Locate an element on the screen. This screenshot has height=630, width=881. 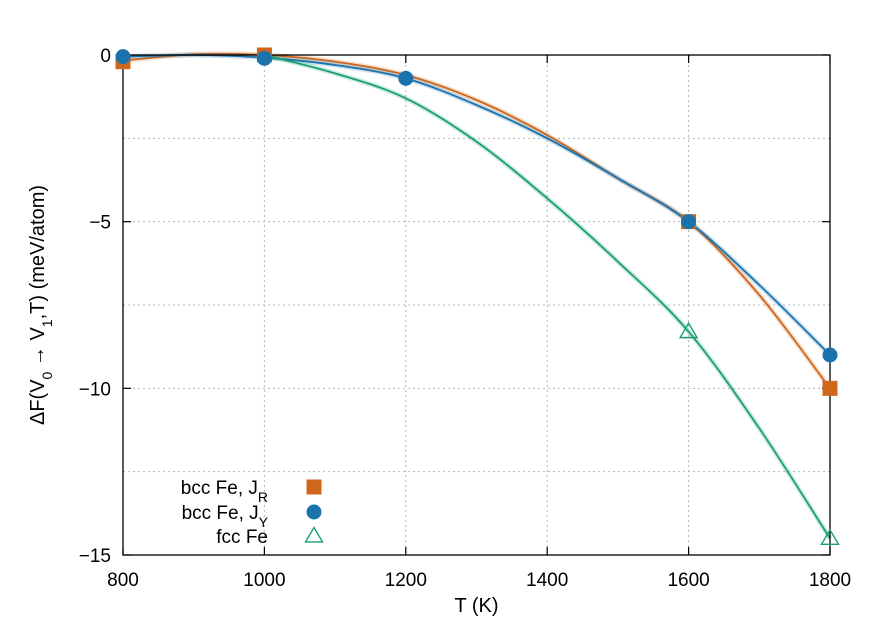
legend-label-2: fcc Fe is located at coordinates (242, 537).